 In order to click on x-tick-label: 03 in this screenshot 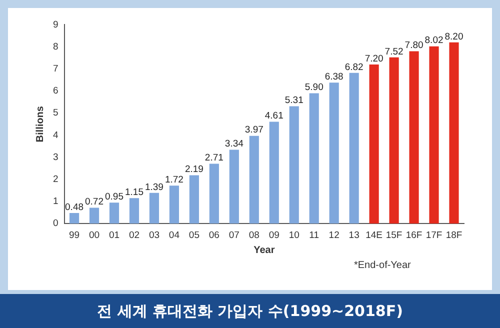, I will do `click(154, 235)`.